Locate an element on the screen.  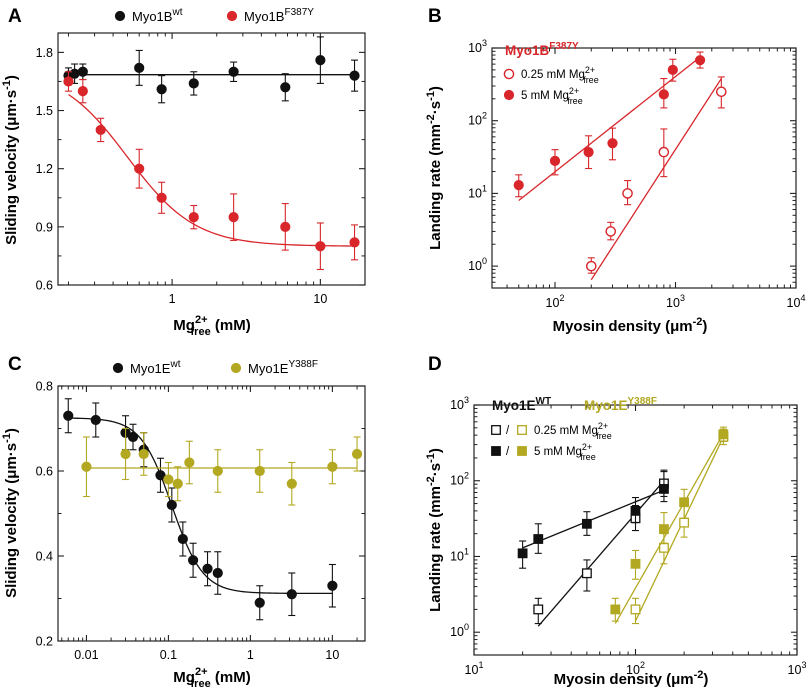
x-tick-label: 1 is located at coordinates (172, 299).